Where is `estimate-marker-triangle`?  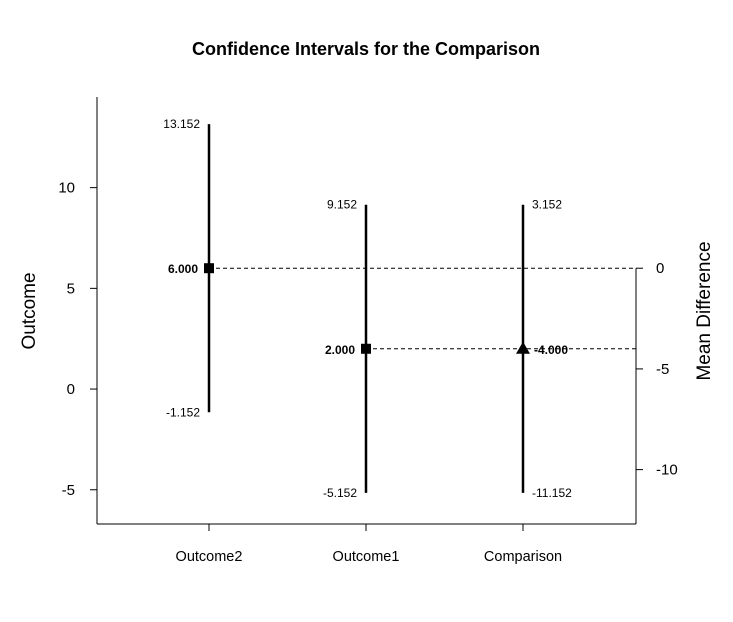 estimate-marker-triangle is located at coordinates (523, 347).